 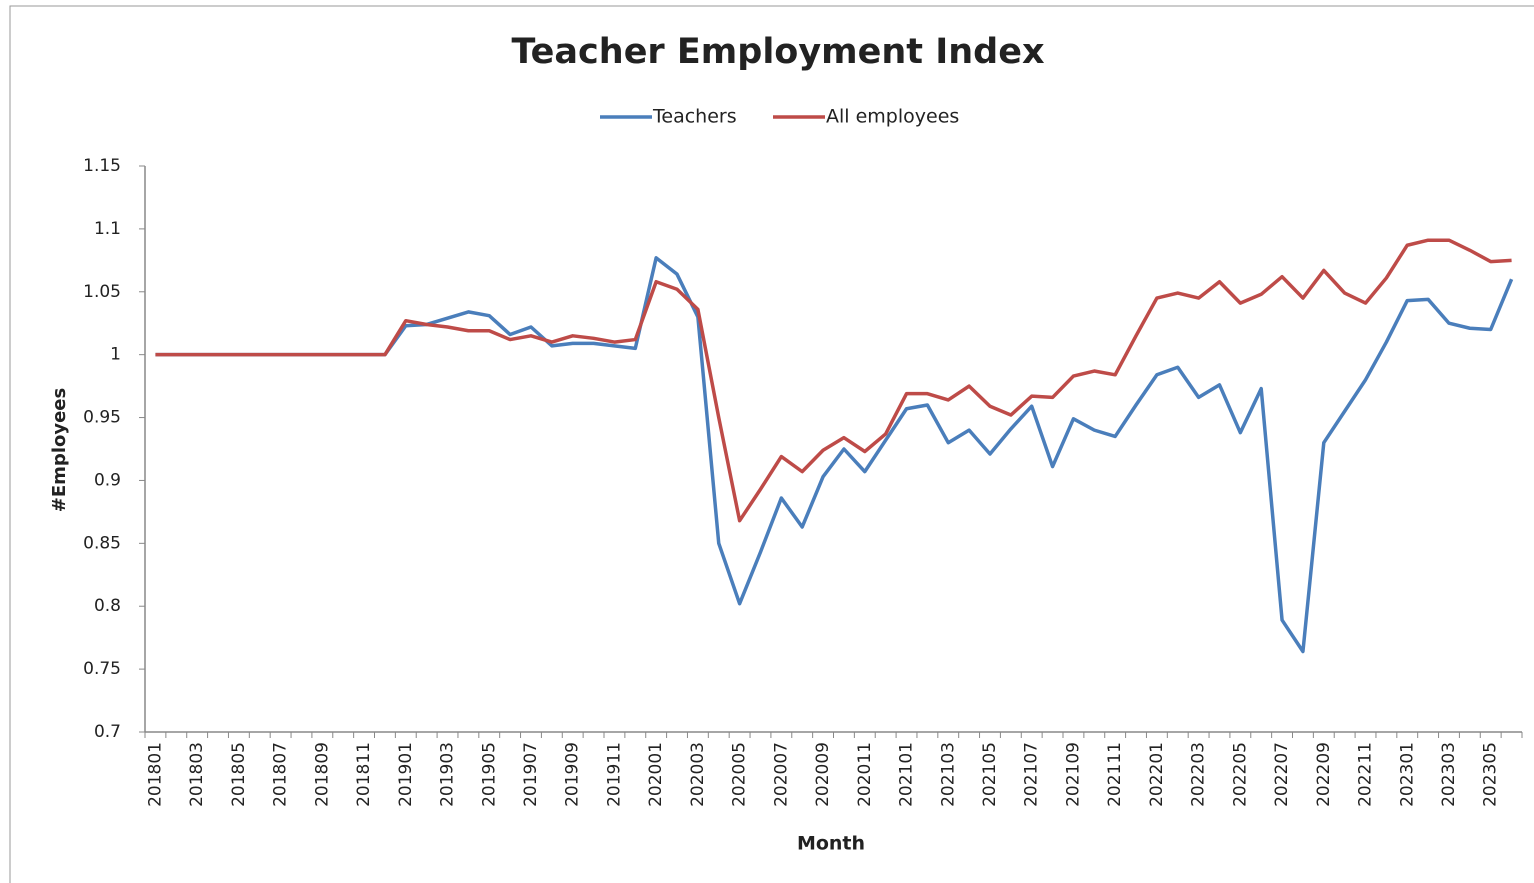 I want to click on x-tick-label: 201903, so click(x=448, y=774).